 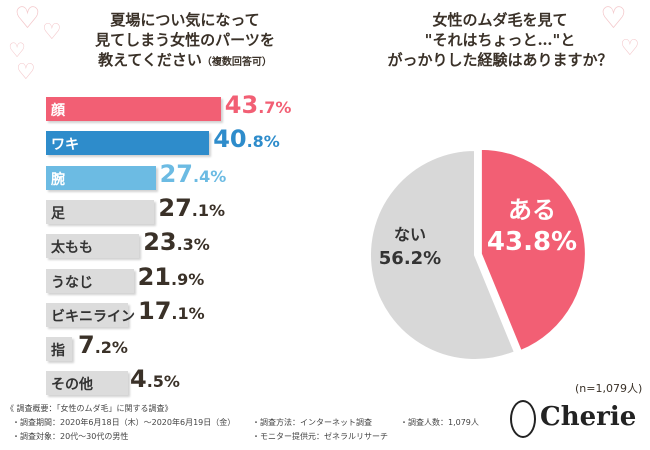 What do you see at coordinates (236, 62) in the screenshot?
I see `title-note: （複数回答可）` at bounding box center [236, 62].